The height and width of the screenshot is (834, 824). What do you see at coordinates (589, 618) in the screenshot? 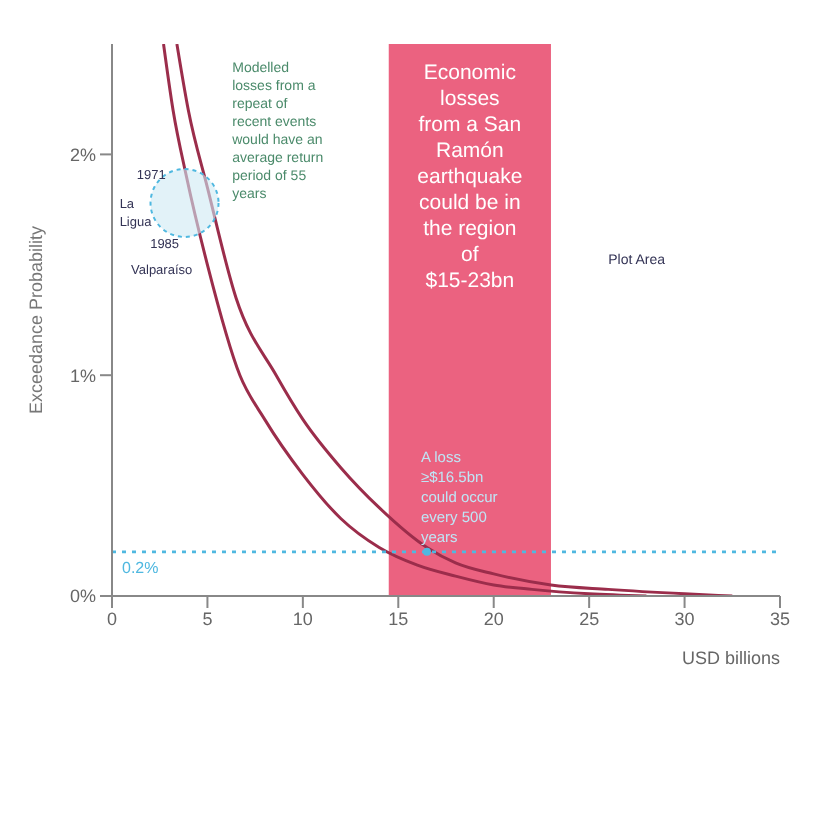
I see `x-tick-label: 25` at bounding box center [589, 618].